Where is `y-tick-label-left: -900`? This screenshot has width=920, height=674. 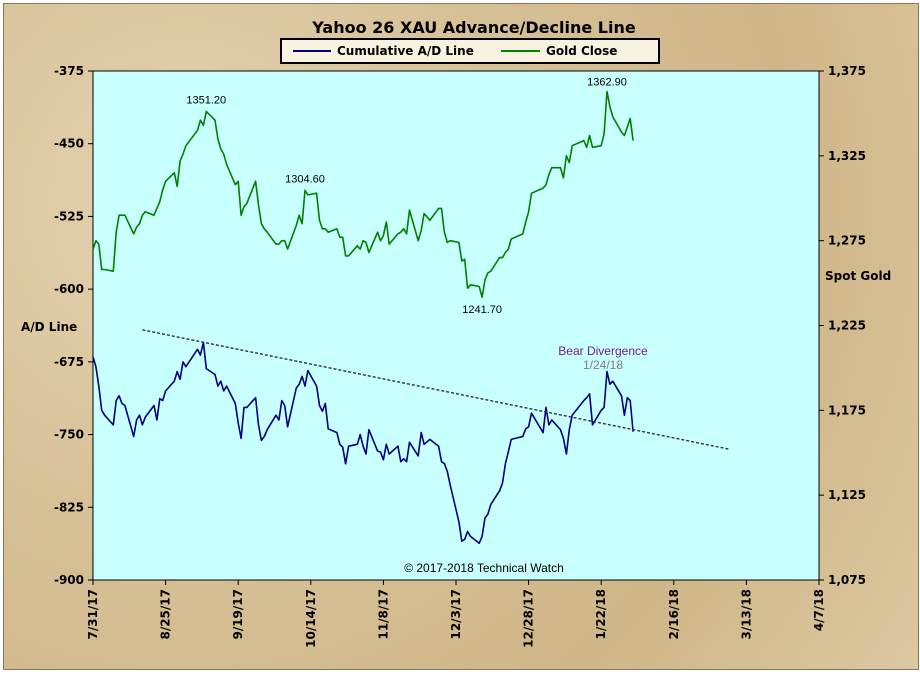 y-tick-label-left: -900 is located at coordinates (69, 580).